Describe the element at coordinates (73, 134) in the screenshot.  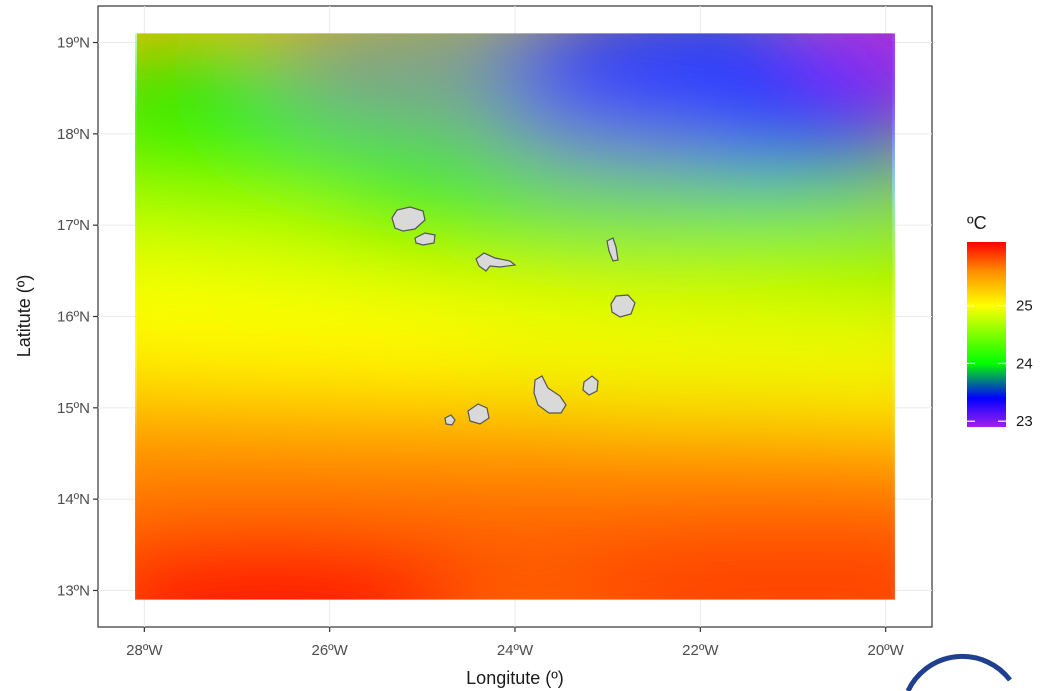
I see `y-tick-label: 18ºN` at that location.